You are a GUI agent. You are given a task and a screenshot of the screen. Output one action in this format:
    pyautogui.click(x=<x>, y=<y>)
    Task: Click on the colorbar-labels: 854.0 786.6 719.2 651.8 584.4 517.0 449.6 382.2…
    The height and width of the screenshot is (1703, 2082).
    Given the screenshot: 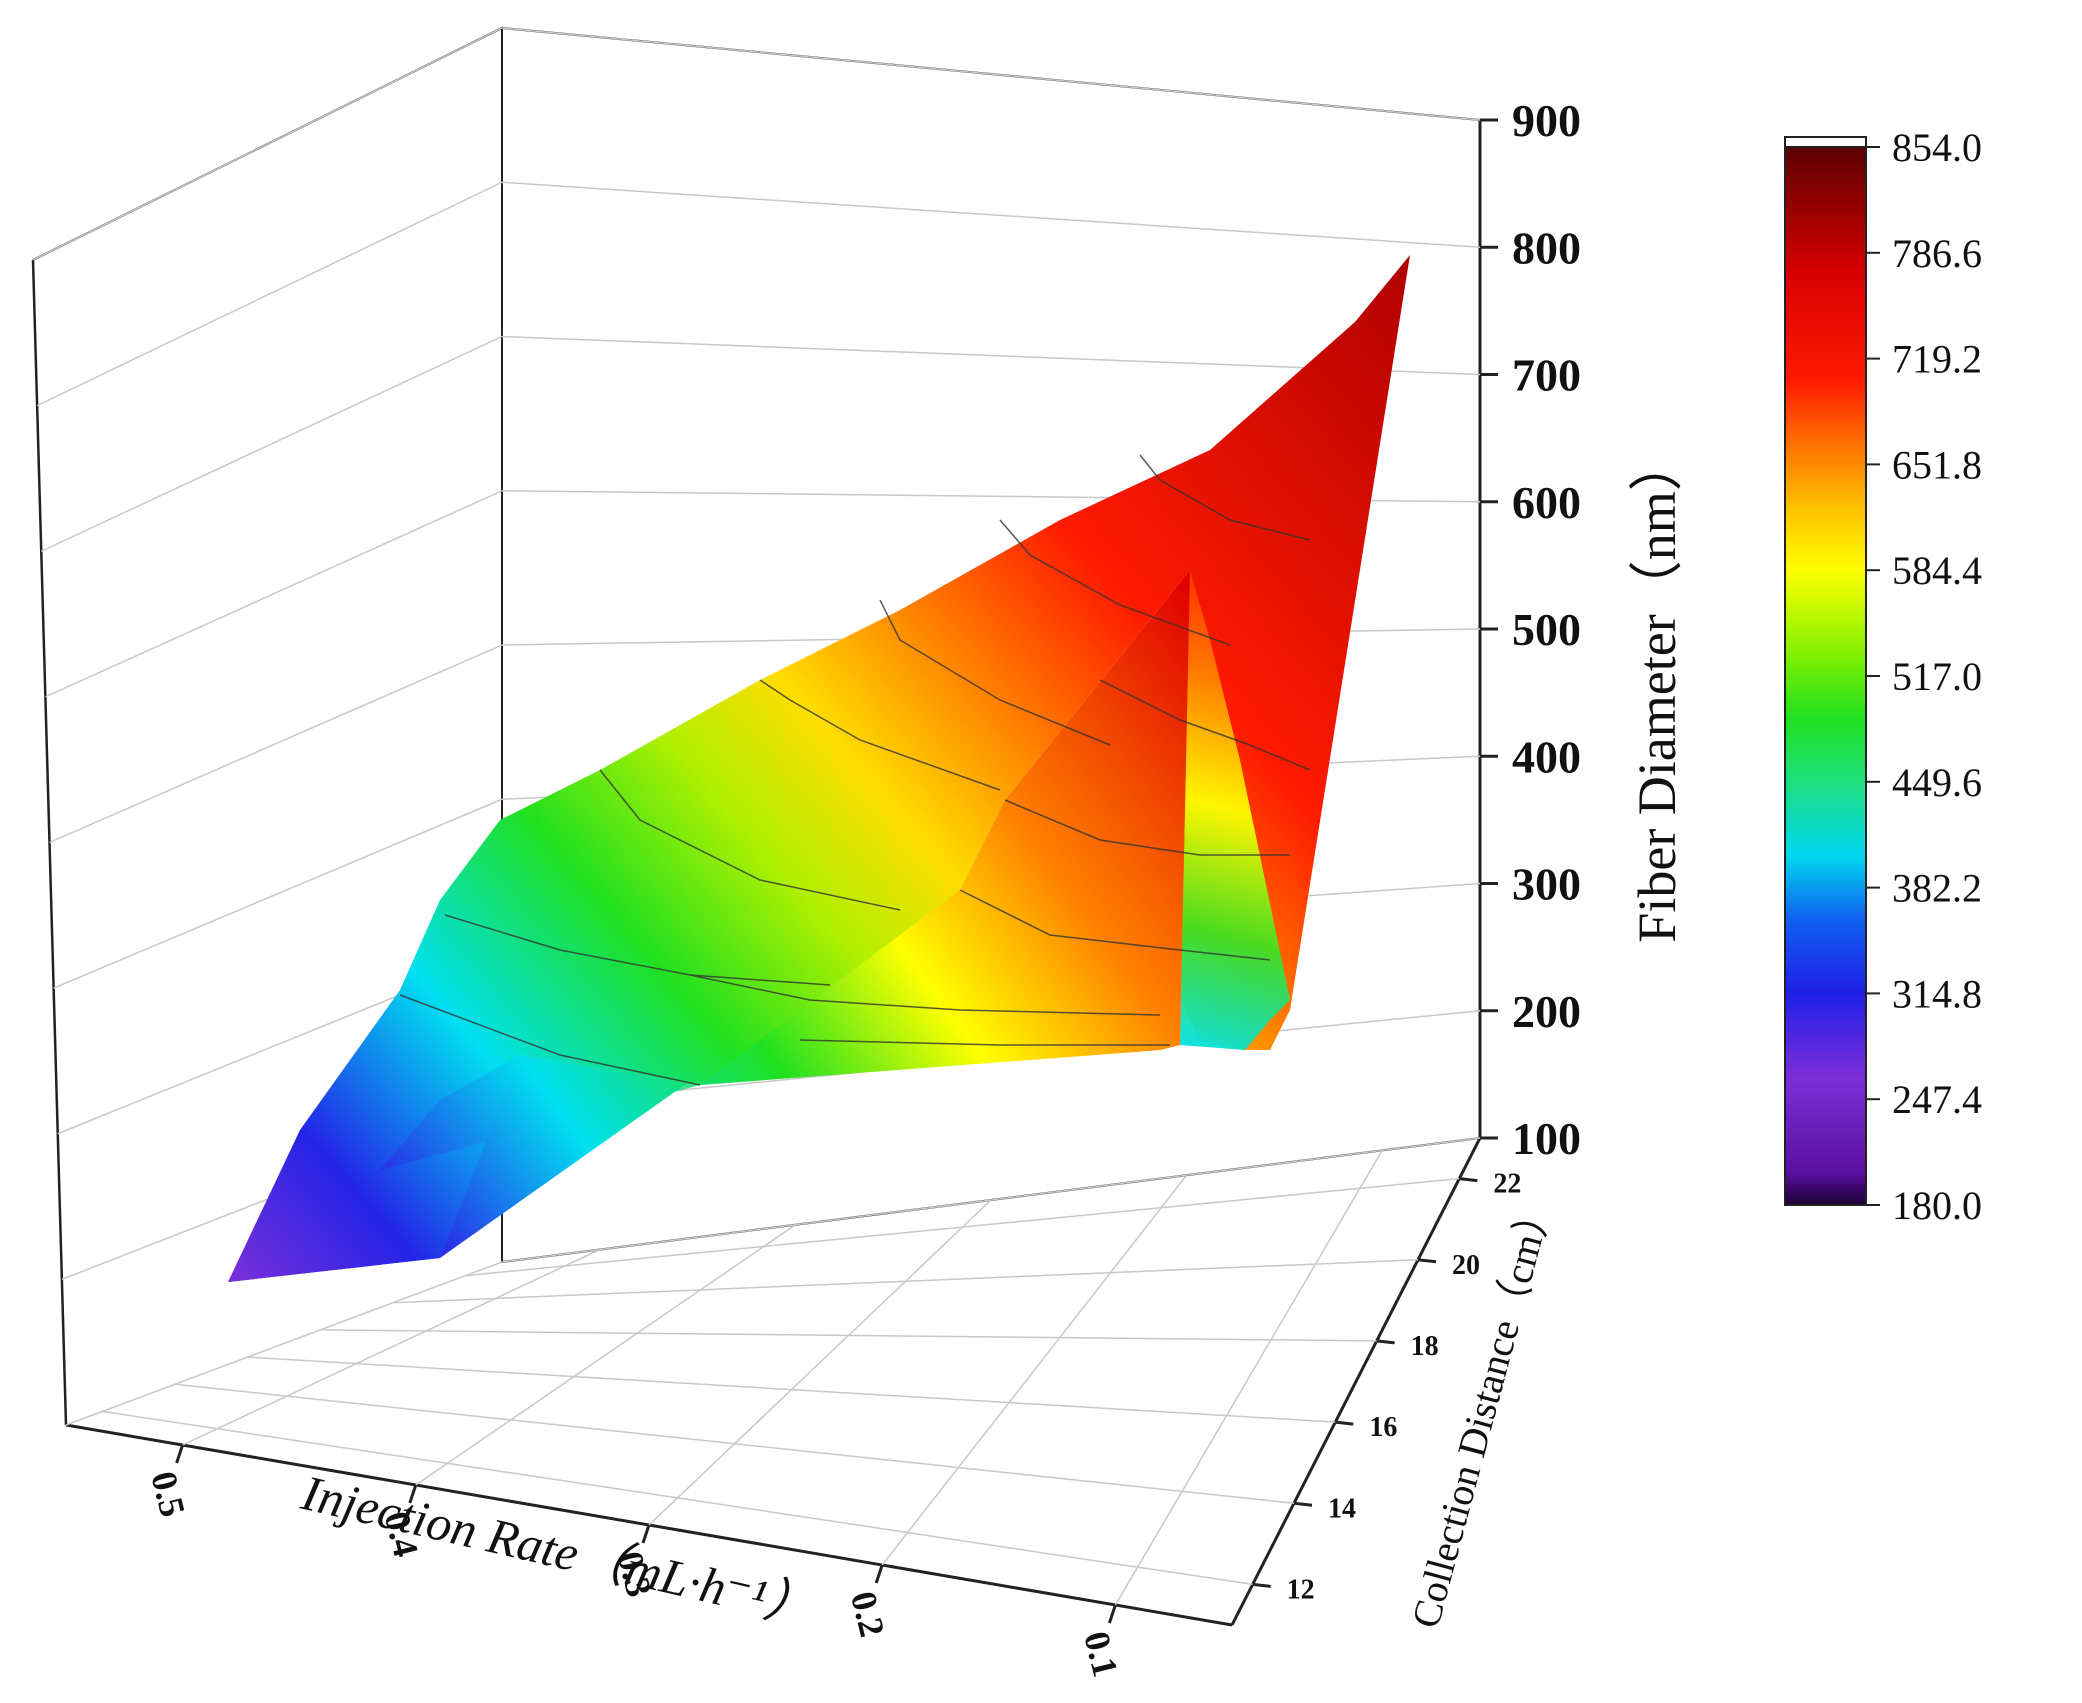 What is the action you would take?
    pyautogui.click(x=1937, y=676)
    